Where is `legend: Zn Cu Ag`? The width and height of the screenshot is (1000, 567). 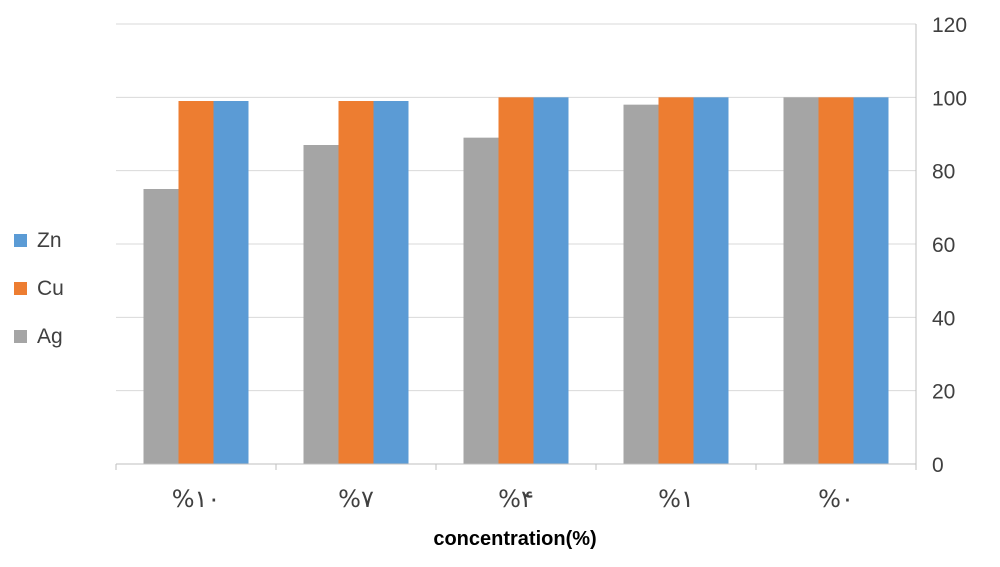
legend: Zn Cu Ag is located at coordinates (39, 300).